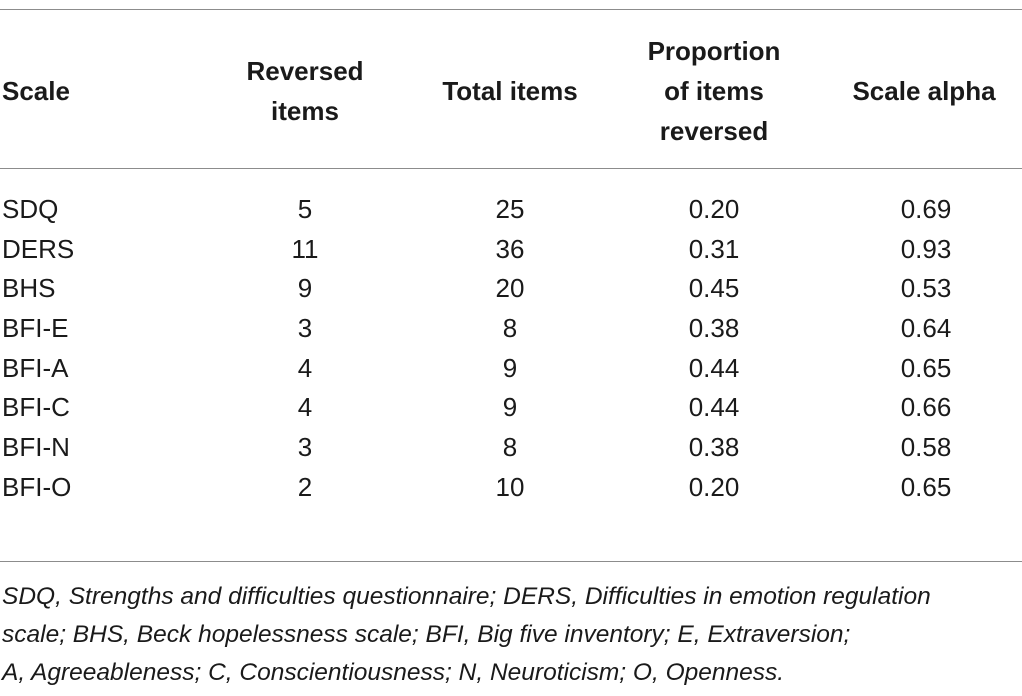 The width and height of the screenshot is (1022, 696). What do you see at coordinates (926, 407) in the screenshot?
I see `cell-alpha: 0.66` at bounding box center [926, 407].